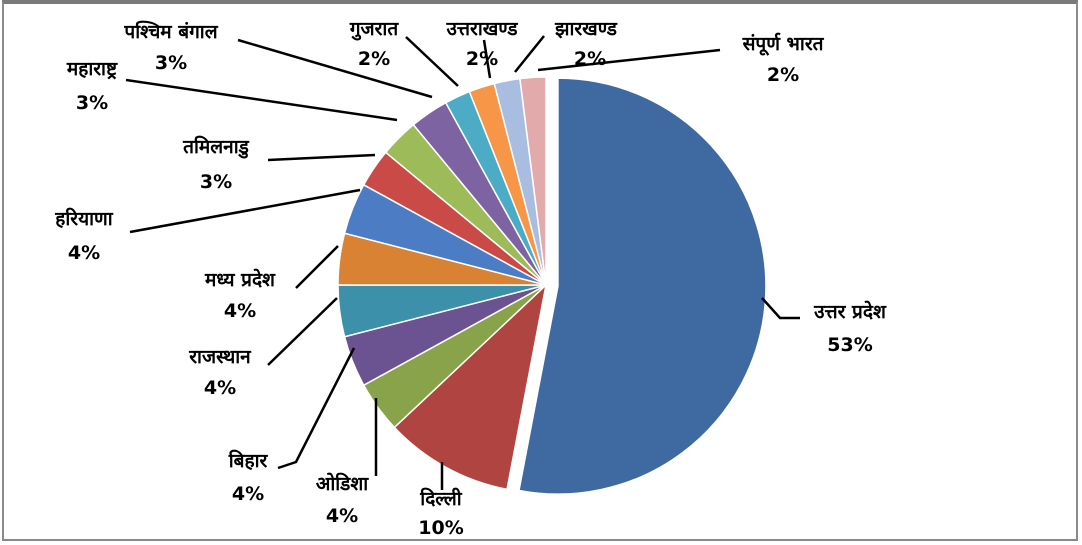 The width and height of the screenshot is (1082, 545). I want to click on slice-name-label: हरियाणा, so click(83, 218).